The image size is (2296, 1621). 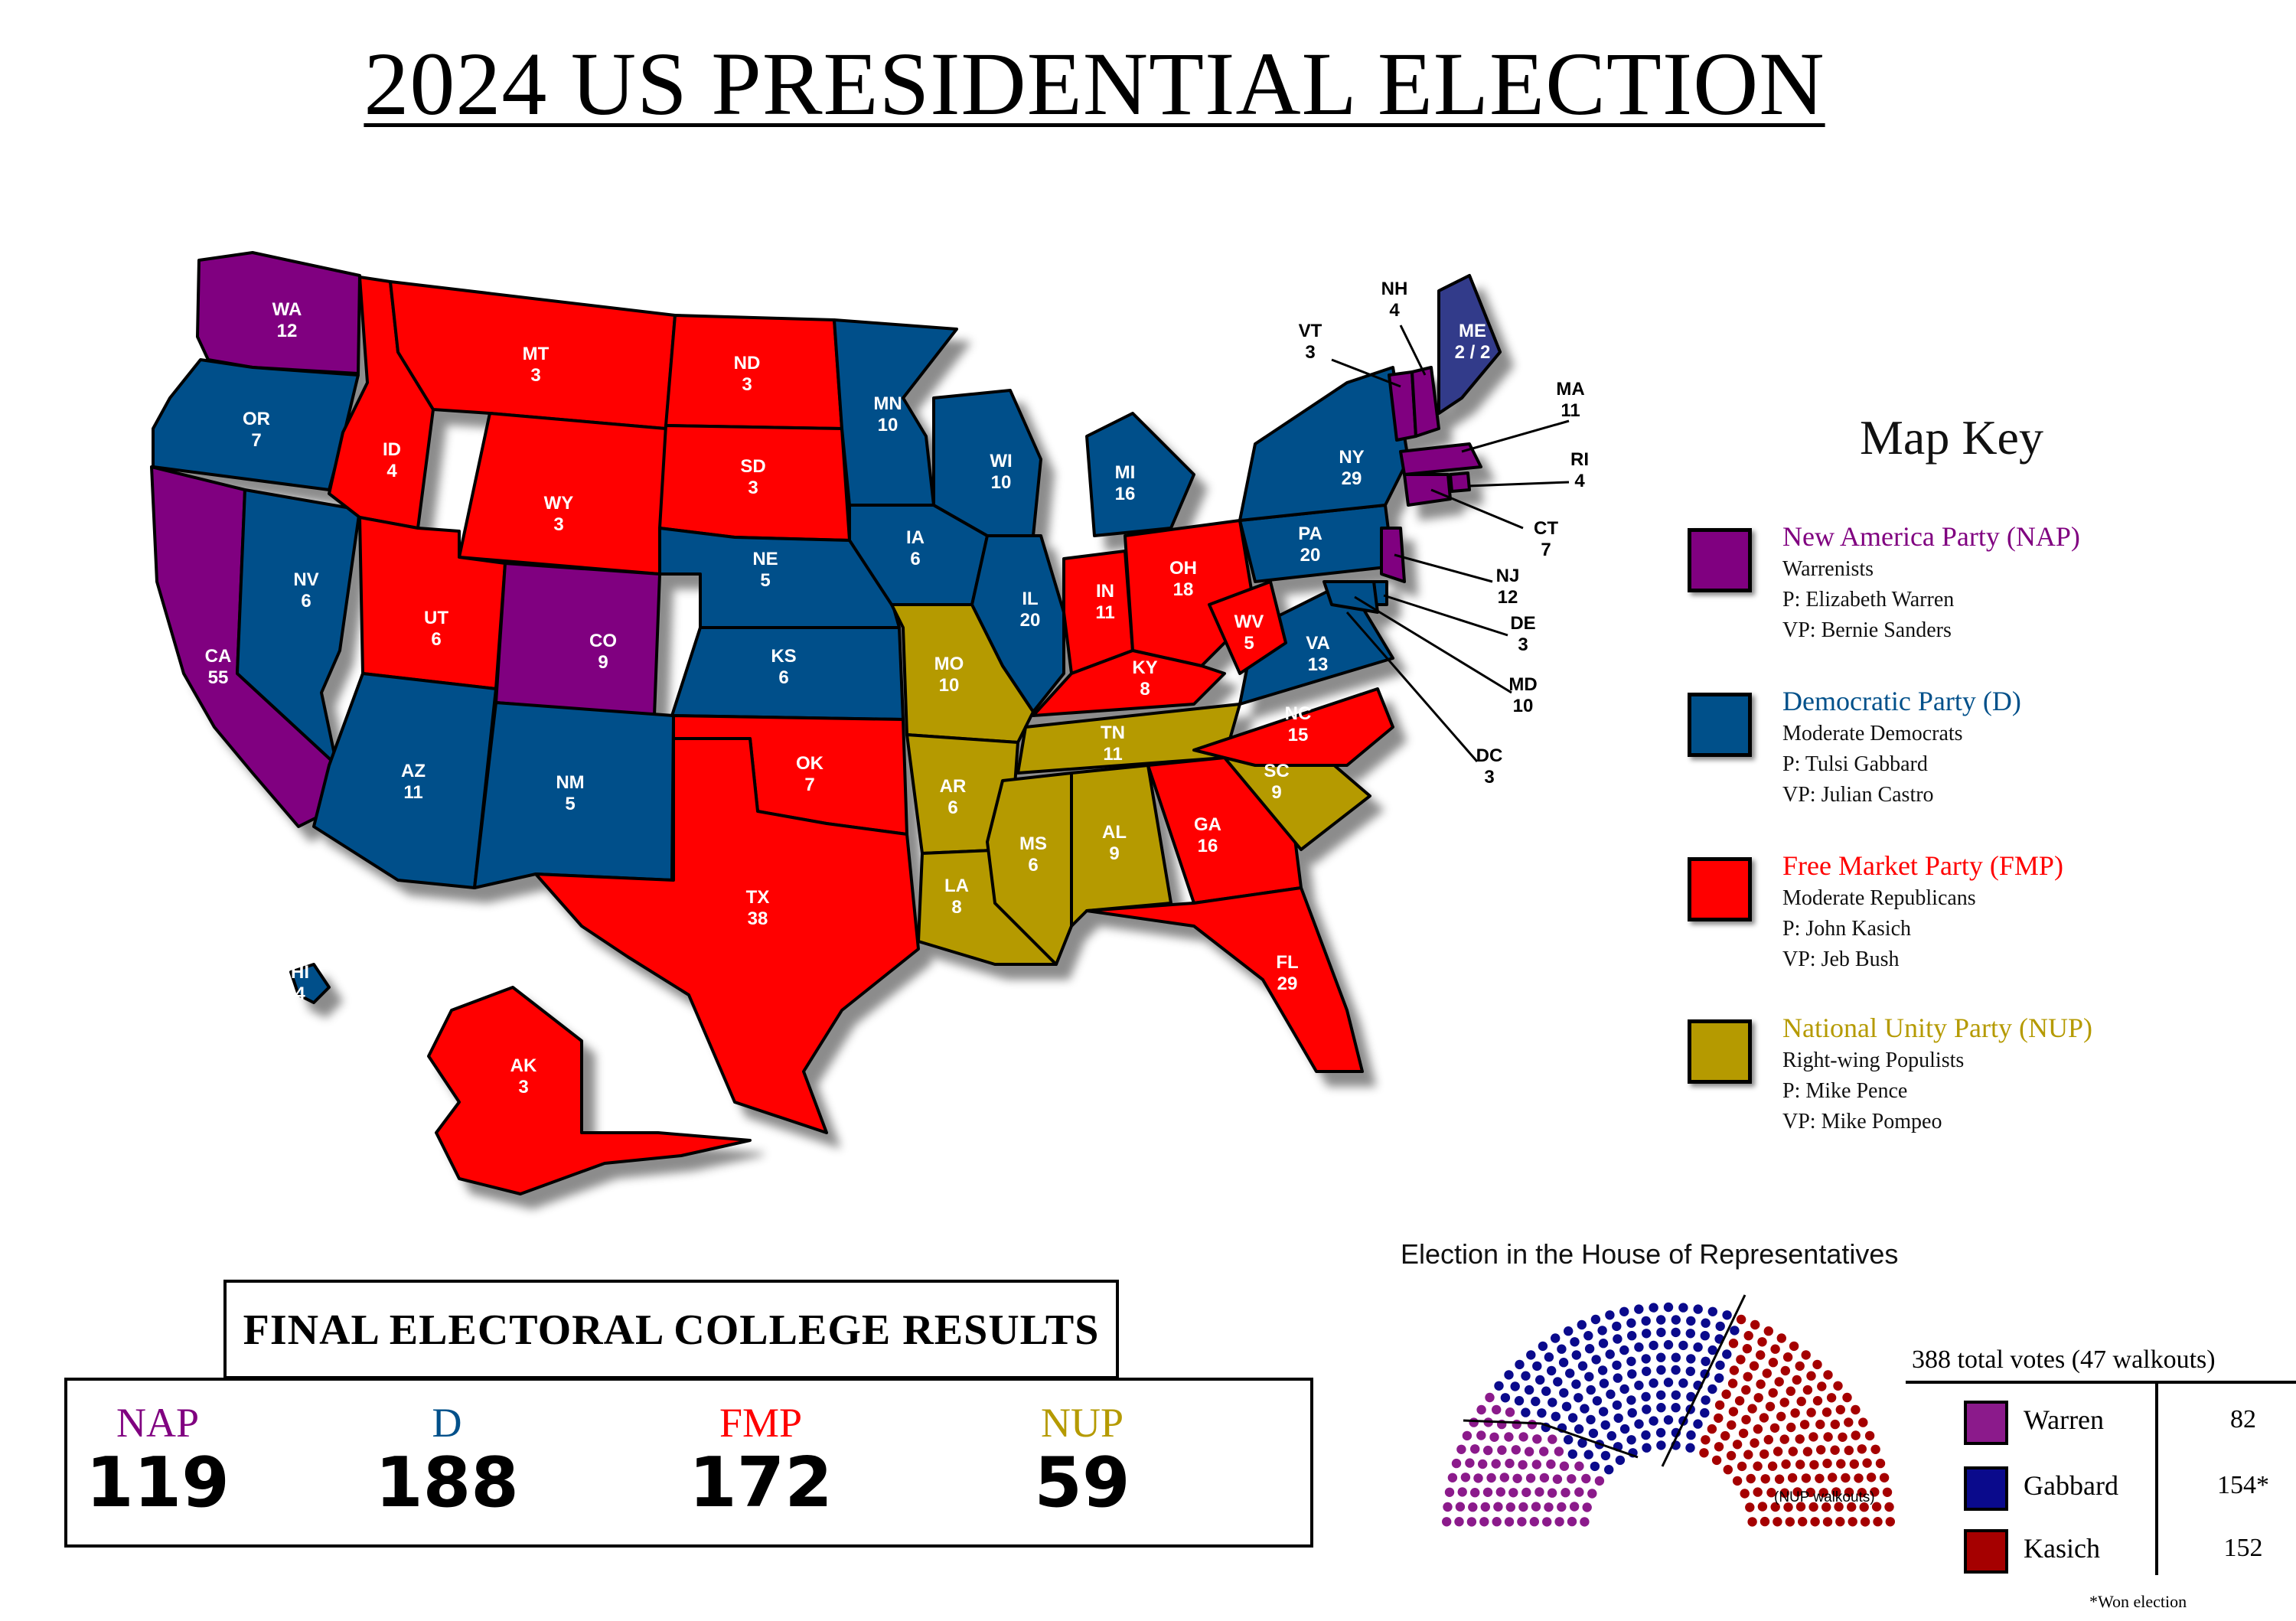 I want to click on state-label-ar-electoral-votes: 6, so click(x=952, y=807).